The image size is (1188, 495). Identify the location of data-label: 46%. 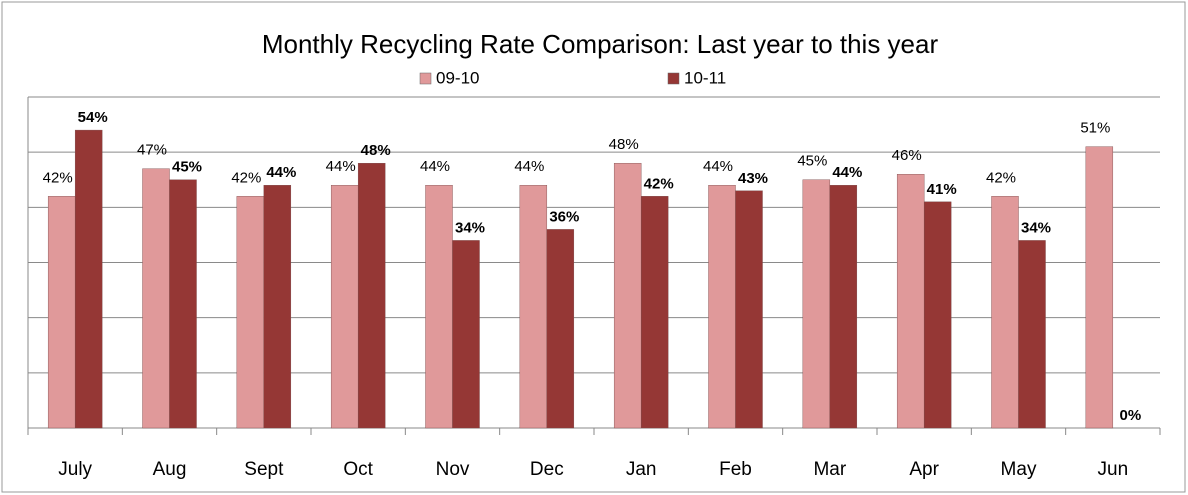
(907, 155).